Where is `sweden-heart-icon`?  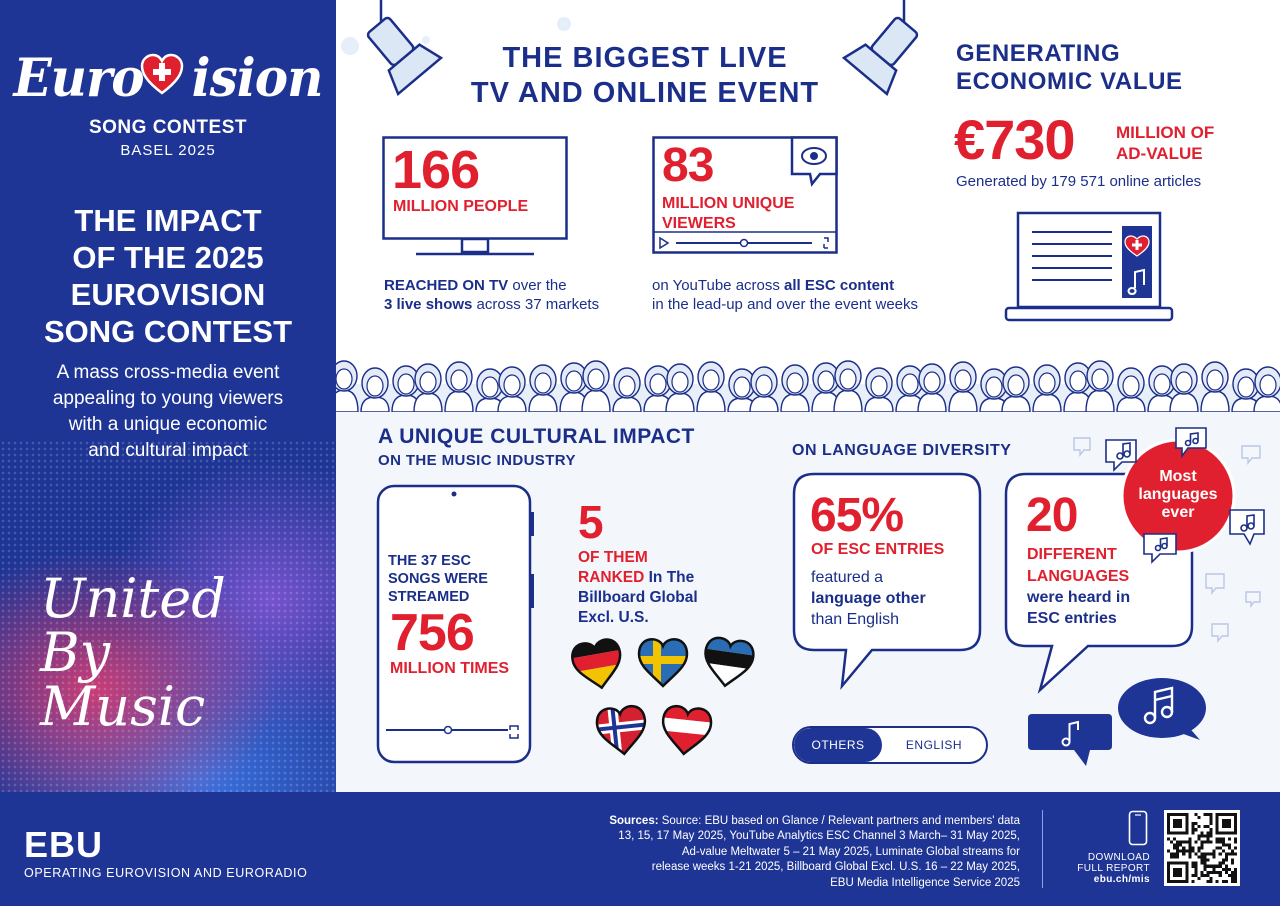
sweden-heart-icon is located at coordinates (663, 663).